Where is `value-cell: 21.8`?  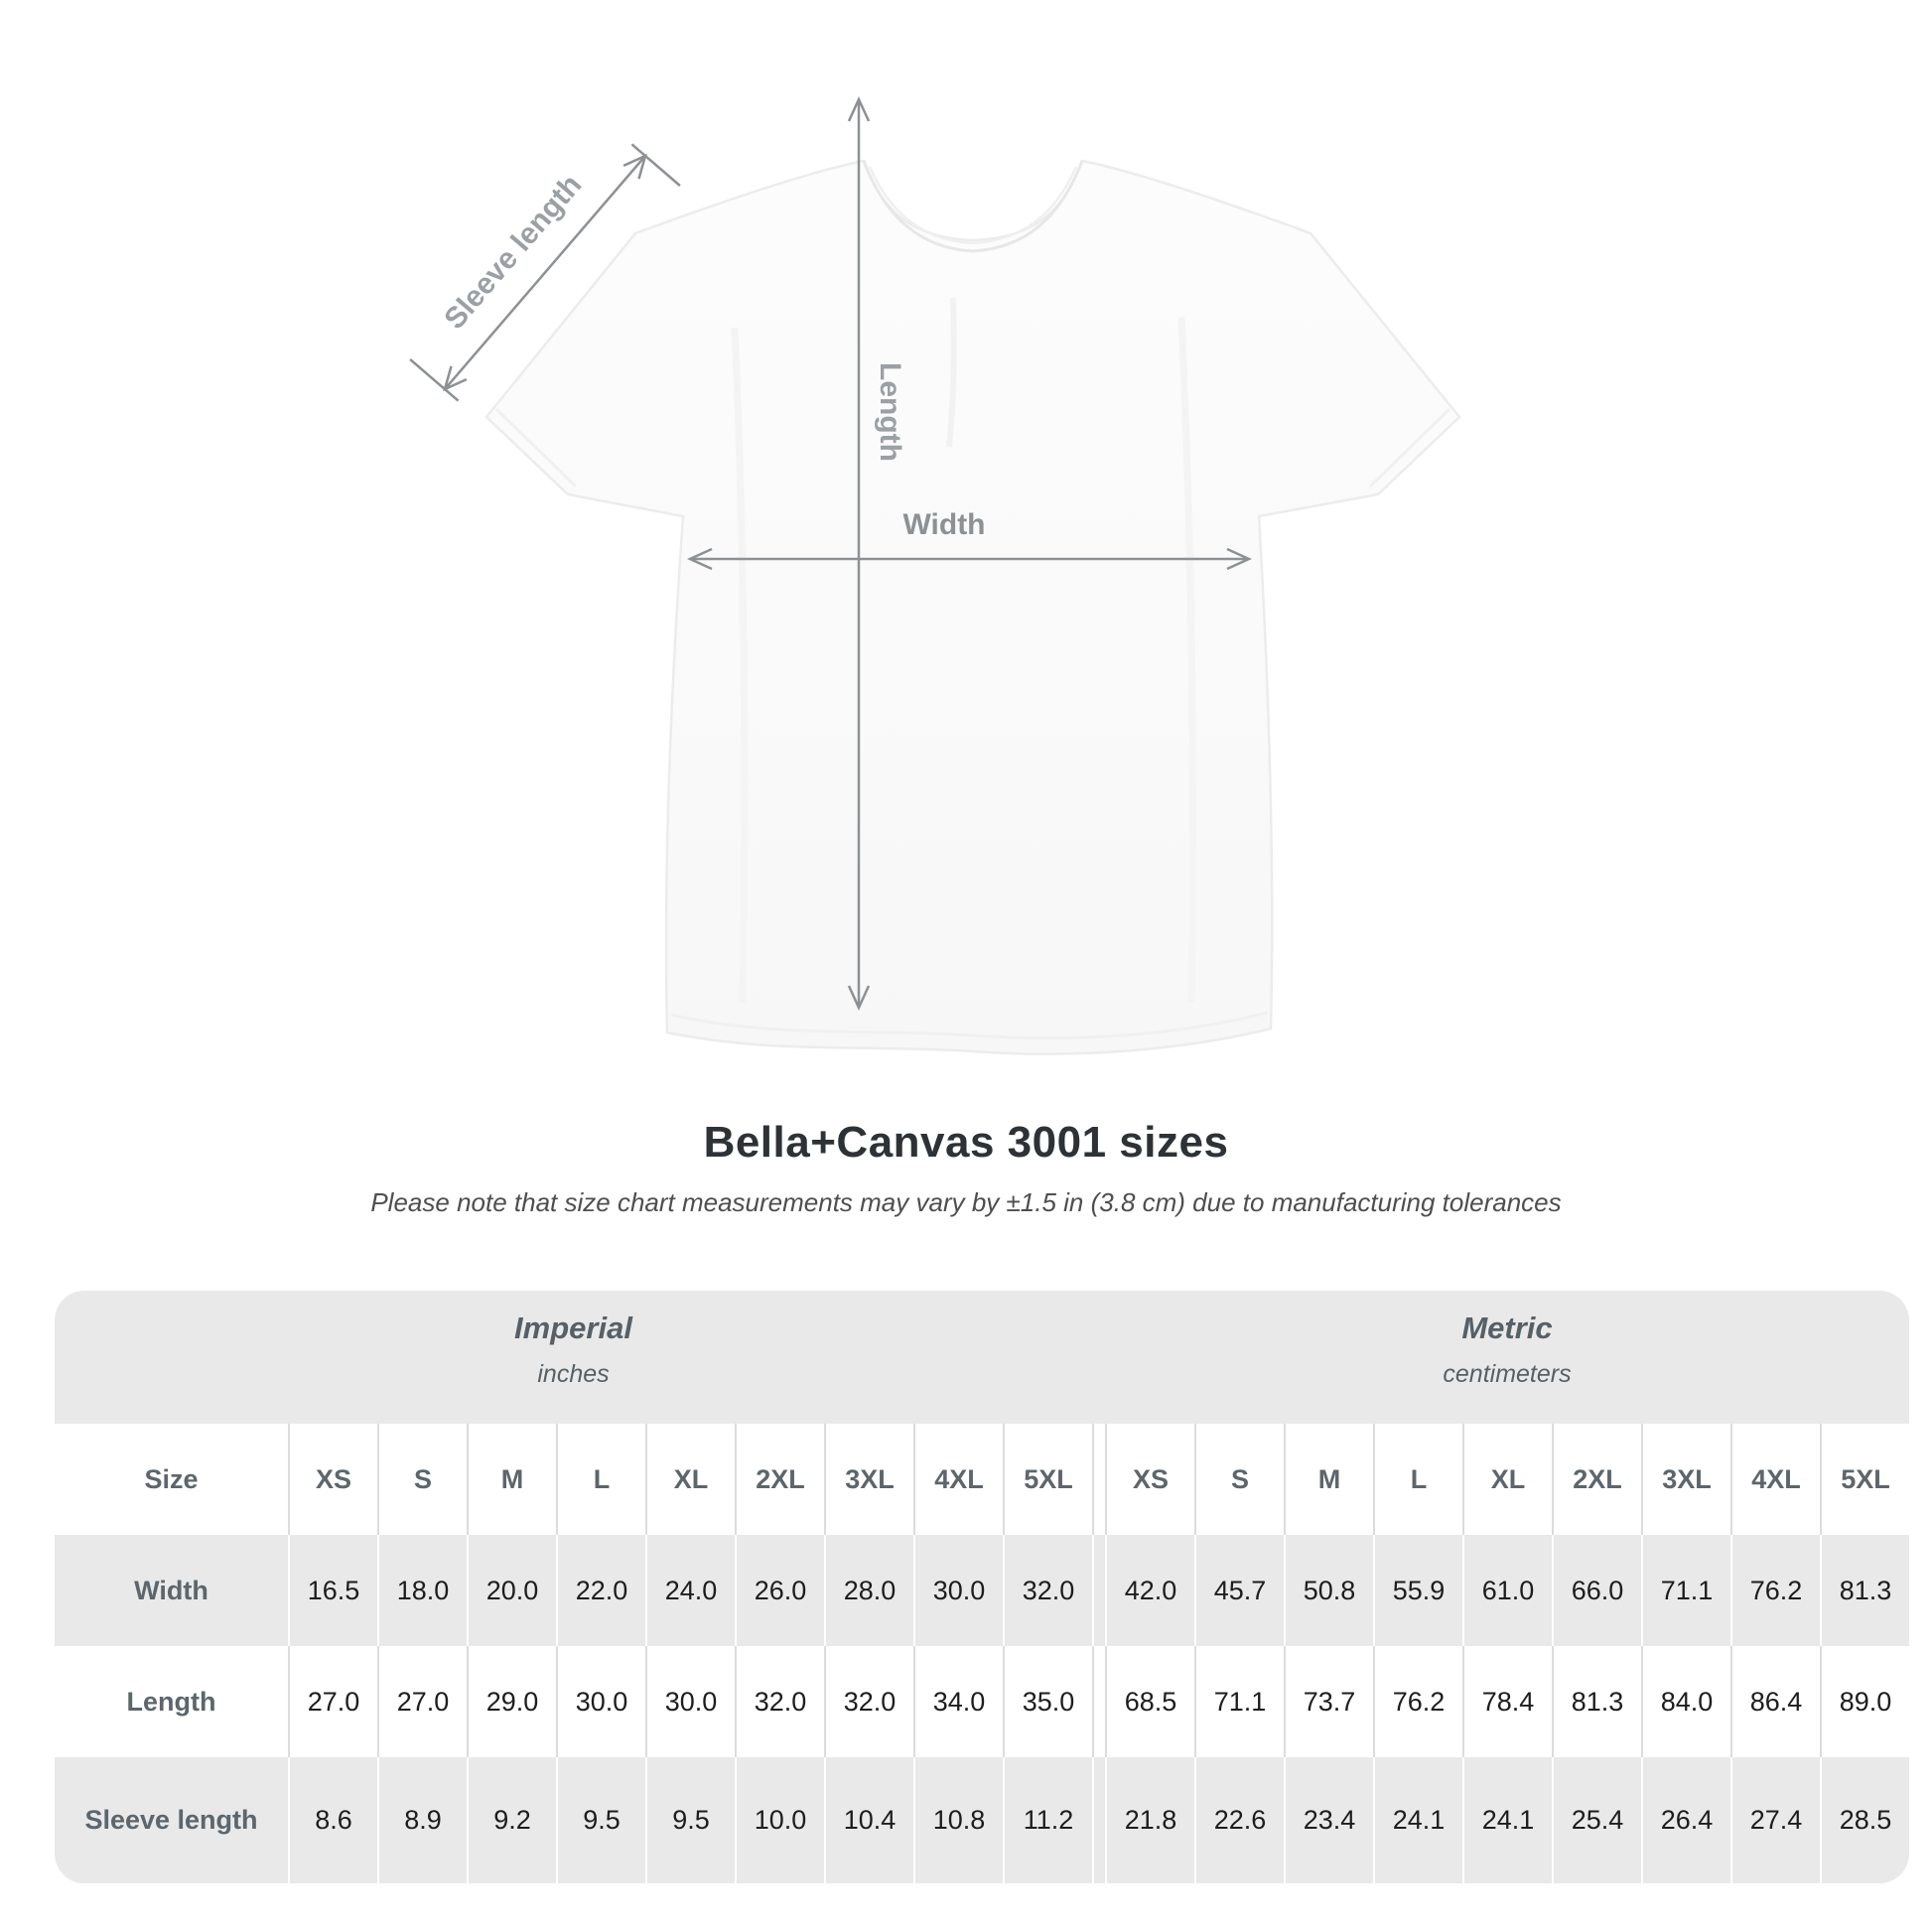 value-cell: 21.8 is located at coordinates (1149, 1820).